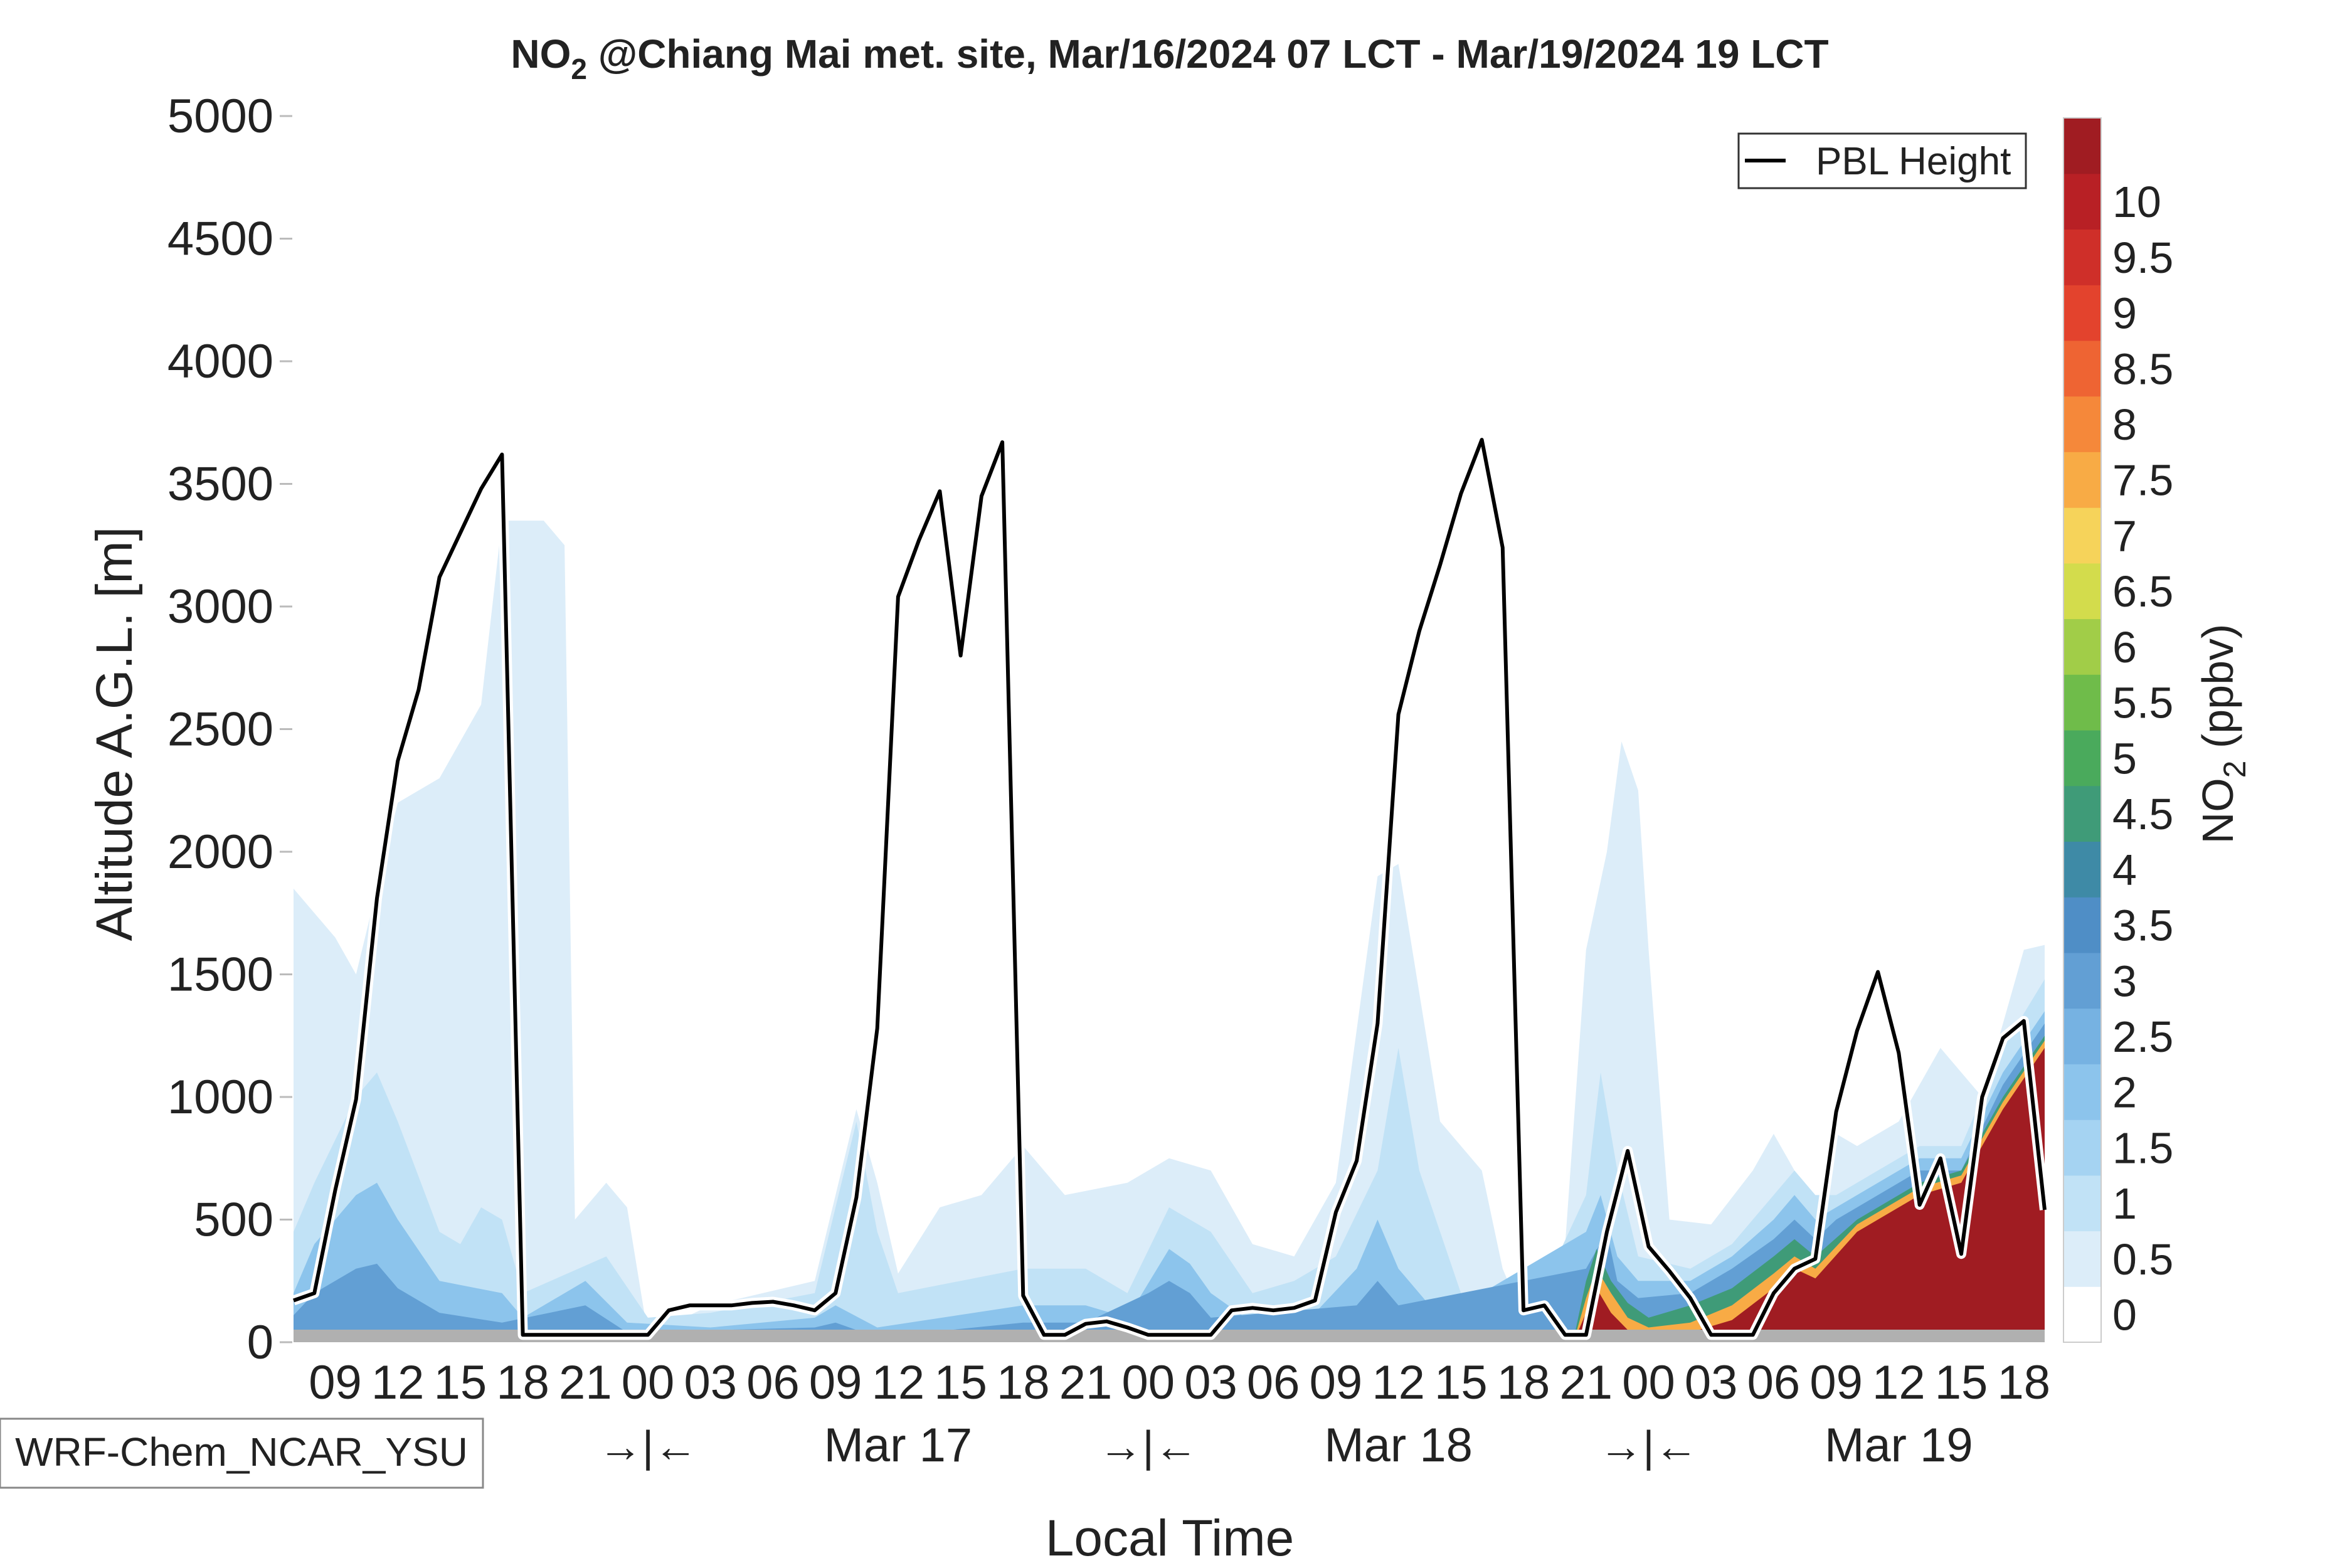 This screenshot has height=1568, width=2352. I want to click on legend-box, so click(1882, 160).